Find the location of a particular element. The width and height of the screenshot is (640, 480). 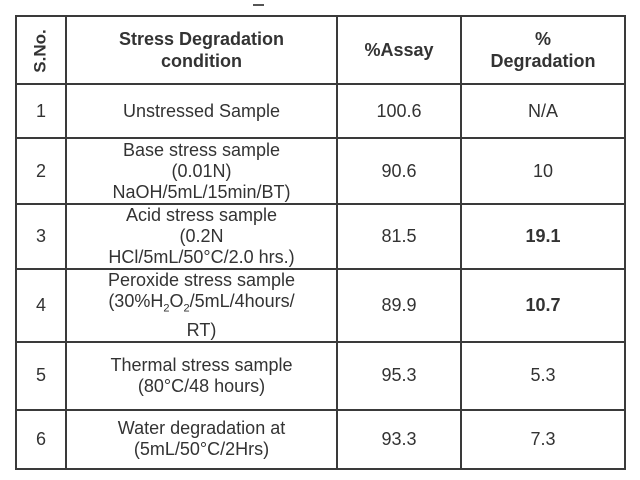

cell-assay: 81.5 is located at coordinates (399, 236).